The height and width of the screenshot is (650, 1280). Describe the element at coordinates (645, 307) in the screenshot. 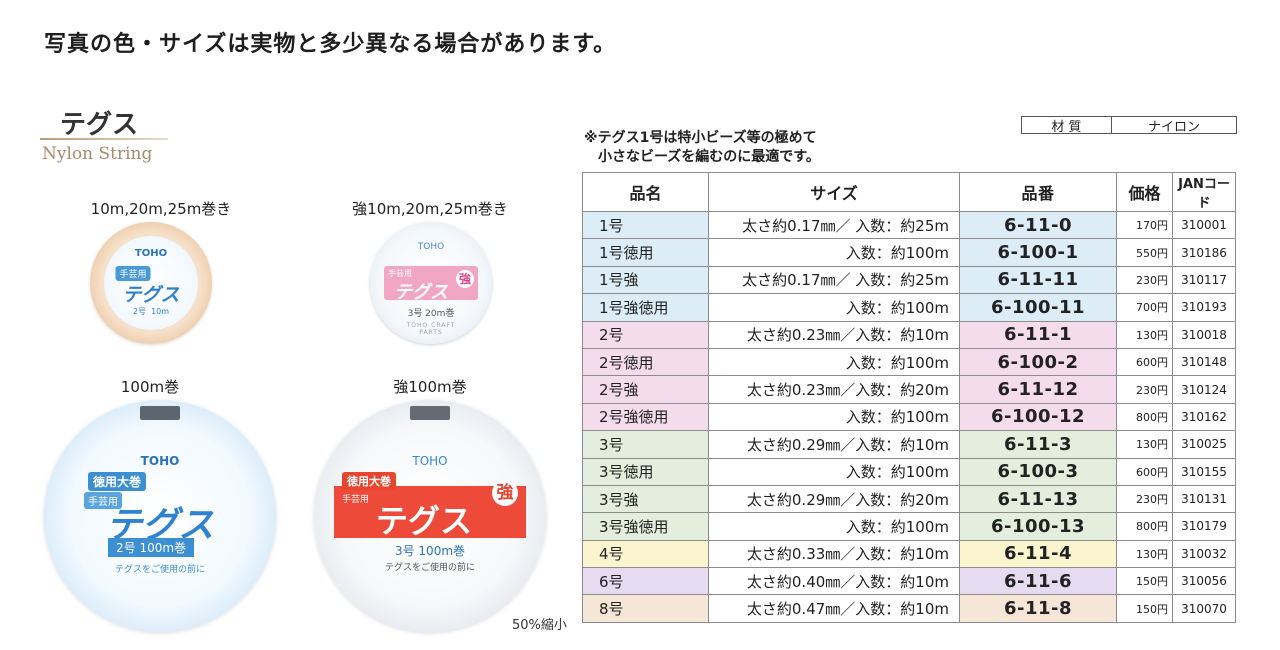

I see `cell-name: 1号強徳用` at that location.